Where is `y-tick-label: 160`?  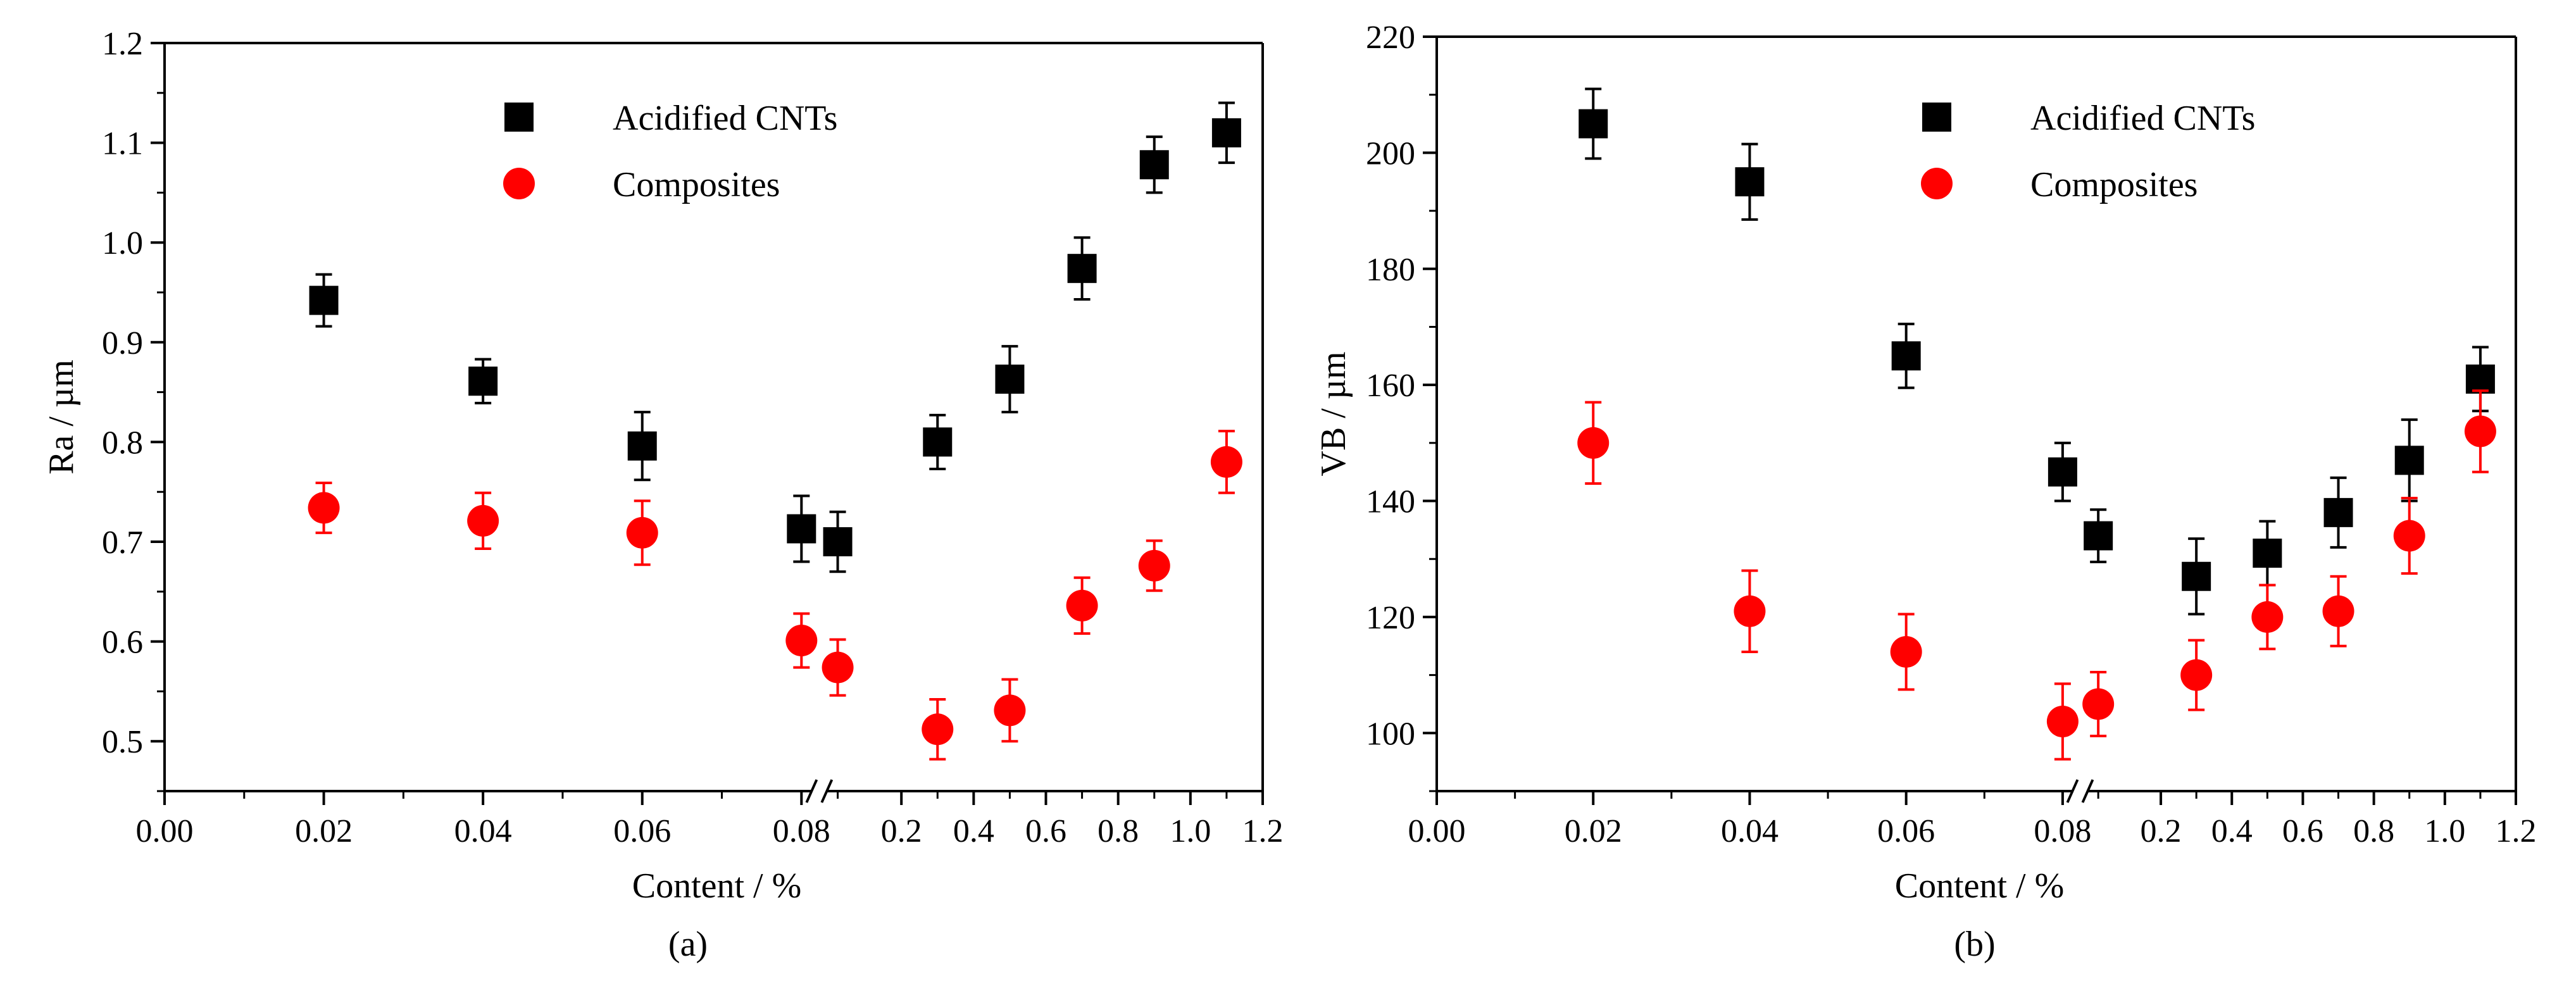
y-tick-label: 160 is located at coordinates (1391, 386).